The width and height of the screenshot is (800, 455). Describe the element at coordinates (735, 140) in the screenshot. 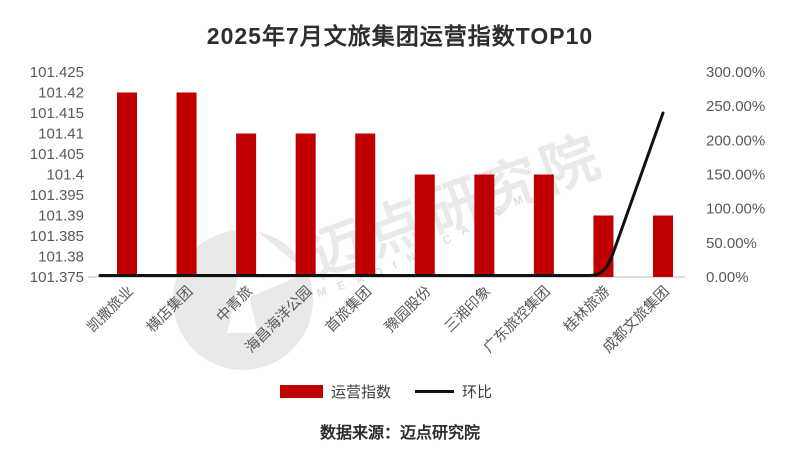

I see `right-axis-tick-label: 200.00%` at that location.